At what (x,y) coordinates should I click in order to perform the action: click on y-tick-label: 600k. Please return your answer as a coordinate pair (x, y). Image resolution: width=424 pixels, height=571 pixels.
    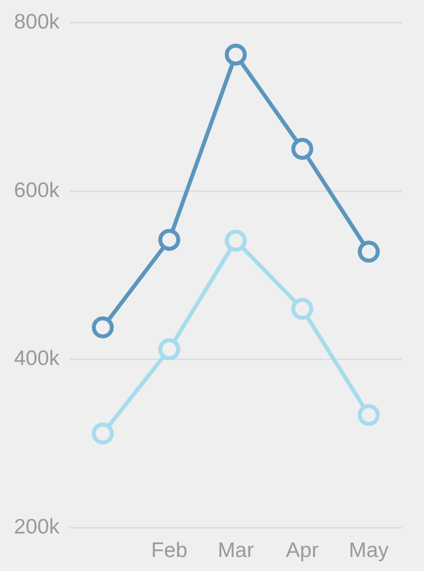
    Looking at the image, I should click on (37, 190).